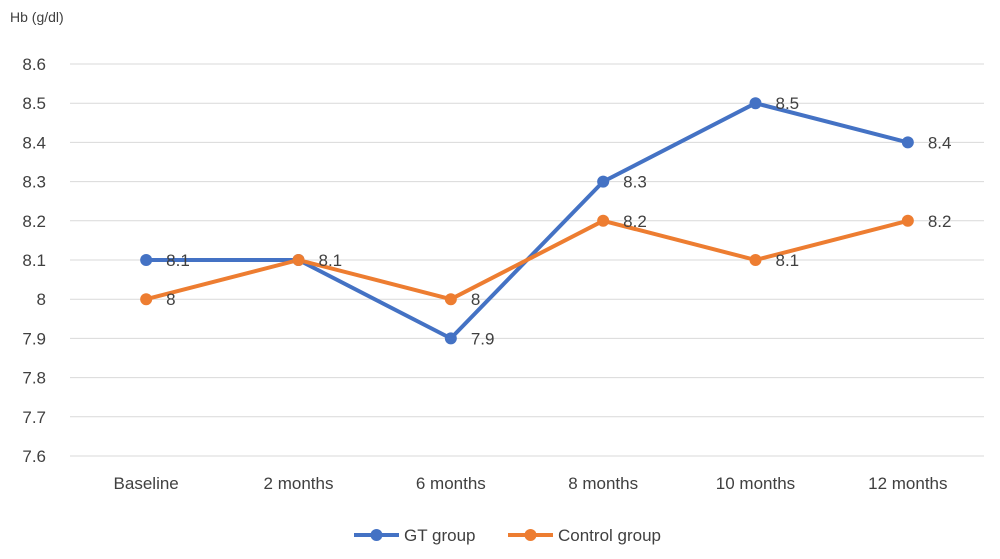  What do you see at coordinates (34, 103) in the screenshot?
I see `y-tick-label: 8.5` at bounding box center [34, 103].